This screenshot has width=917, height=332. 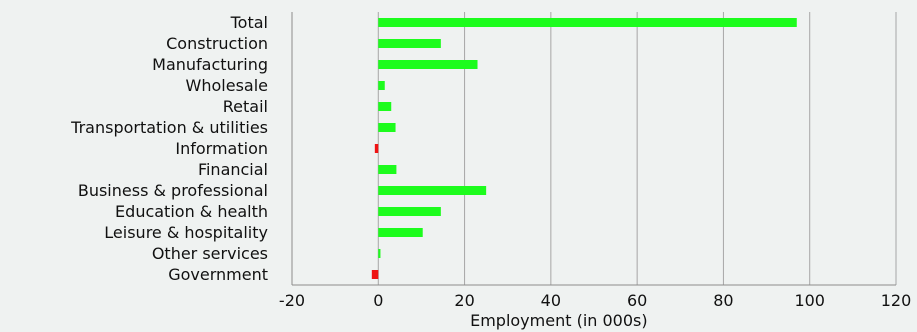 What do you see at coordinates (723, 300) in the screenshot?
I see `x-tick-label: 80` at bounding box center [723, 300].